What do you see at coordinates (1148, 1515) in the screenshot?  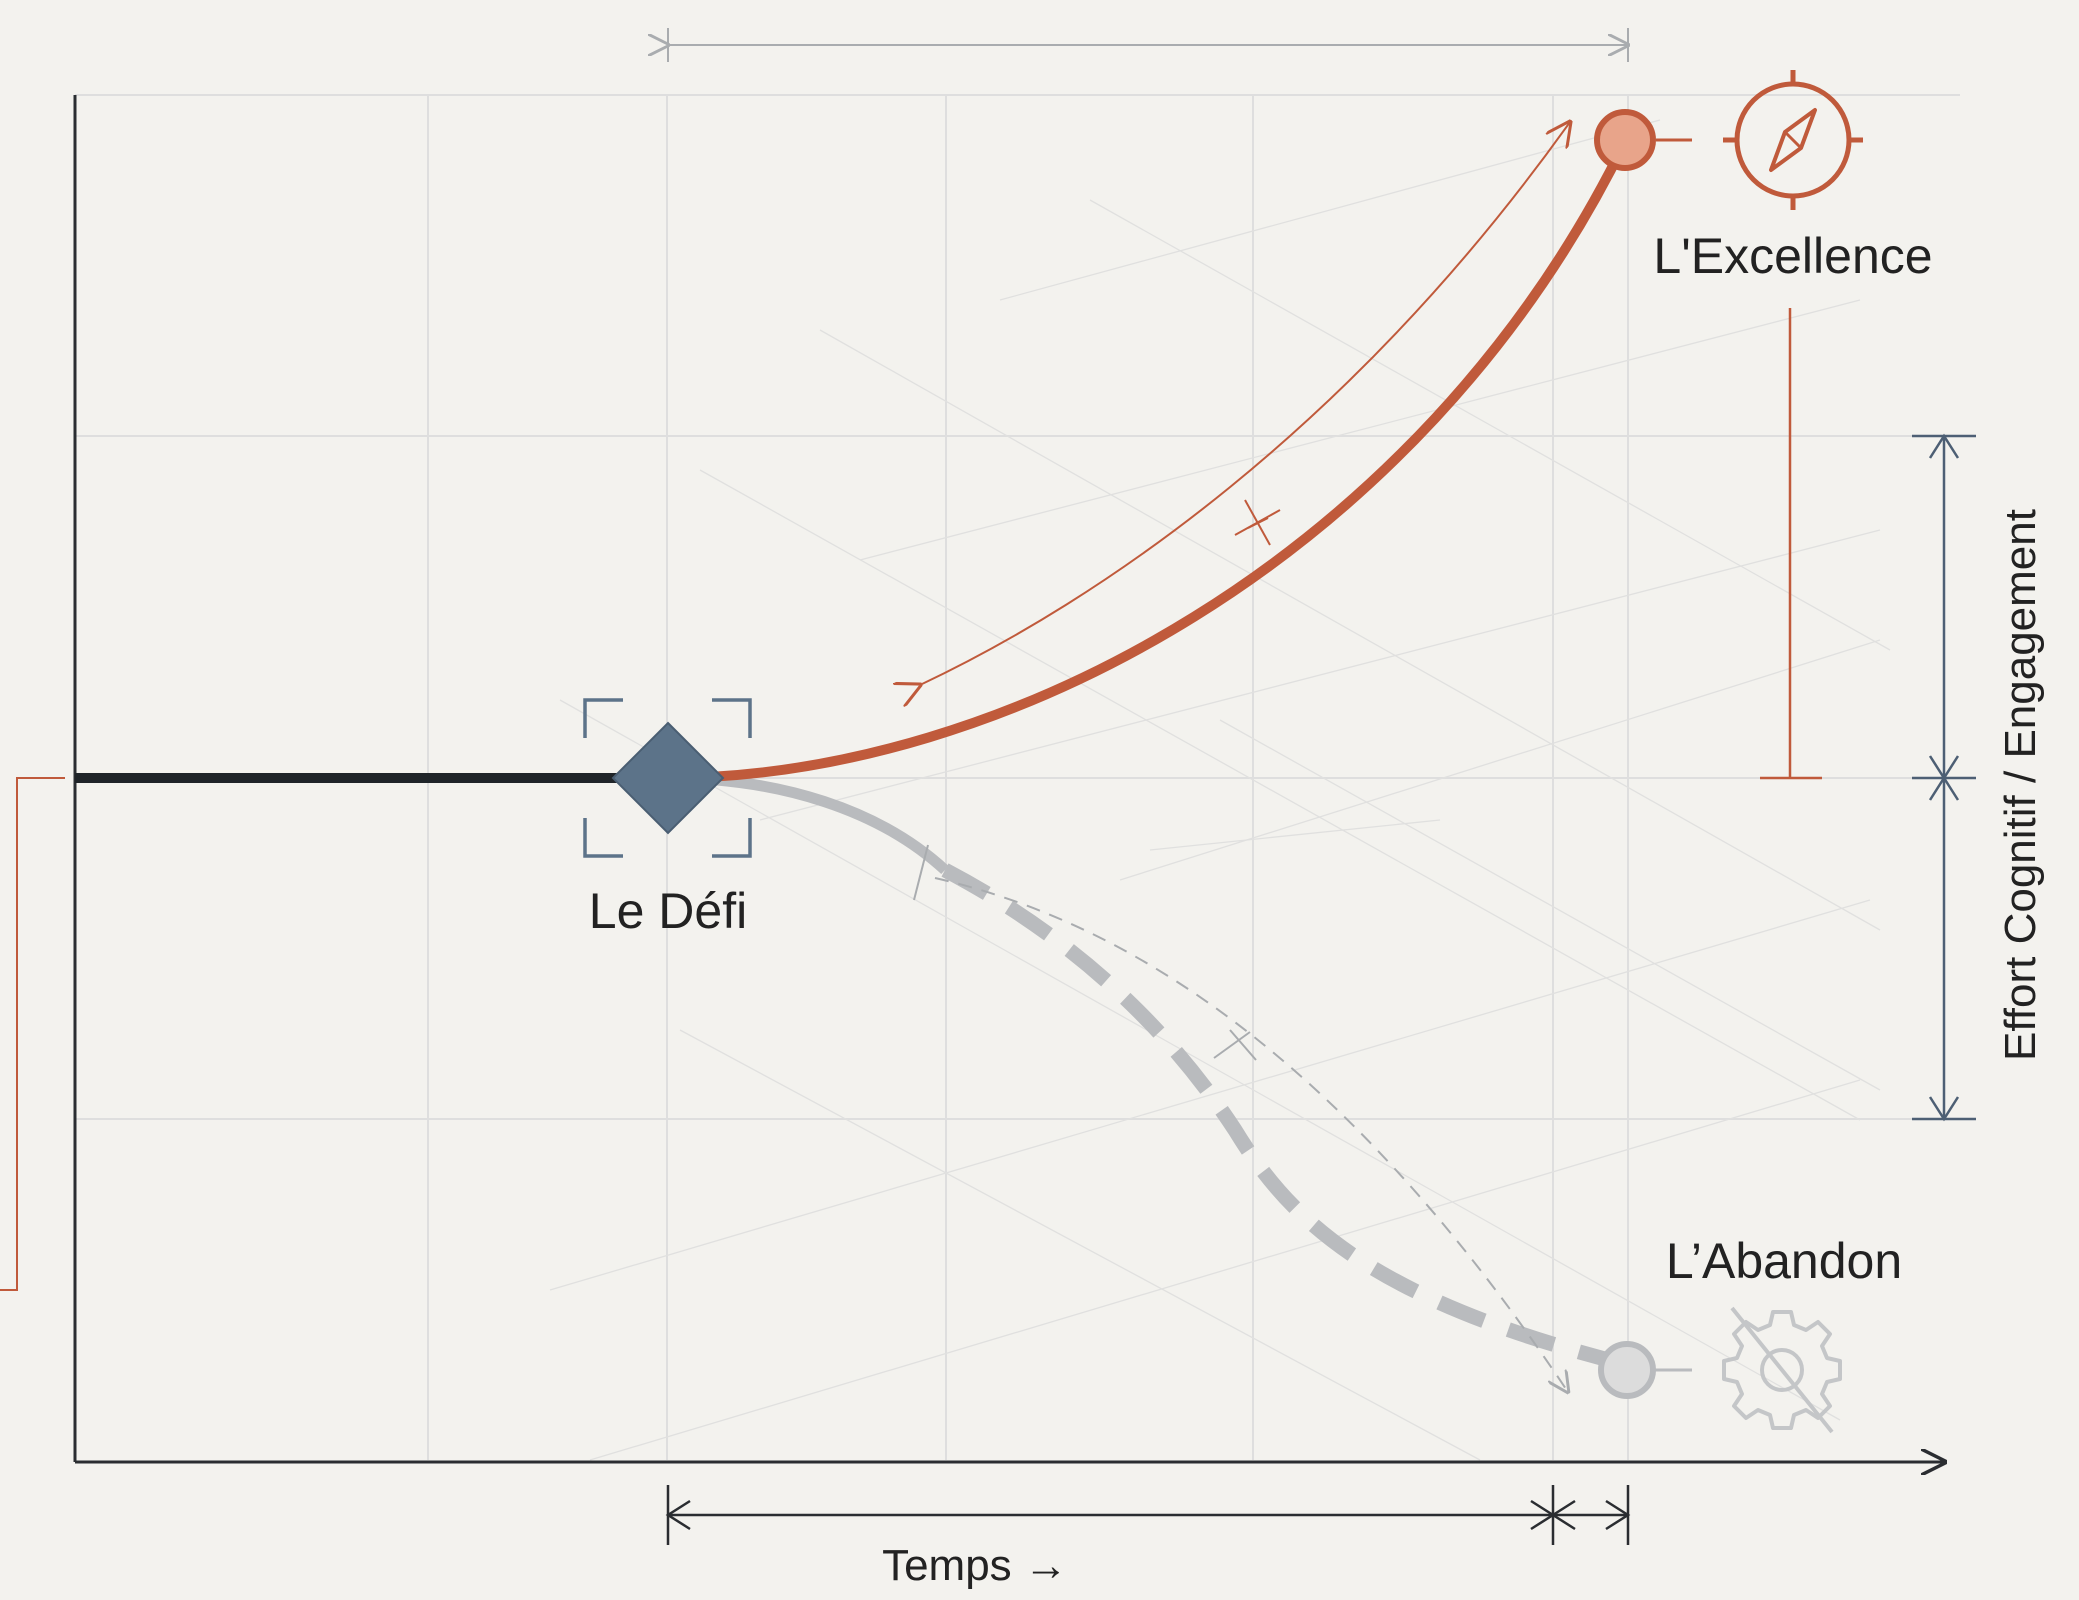 I see `bottom-dimension-line` at bounding box center [1148, 1515].